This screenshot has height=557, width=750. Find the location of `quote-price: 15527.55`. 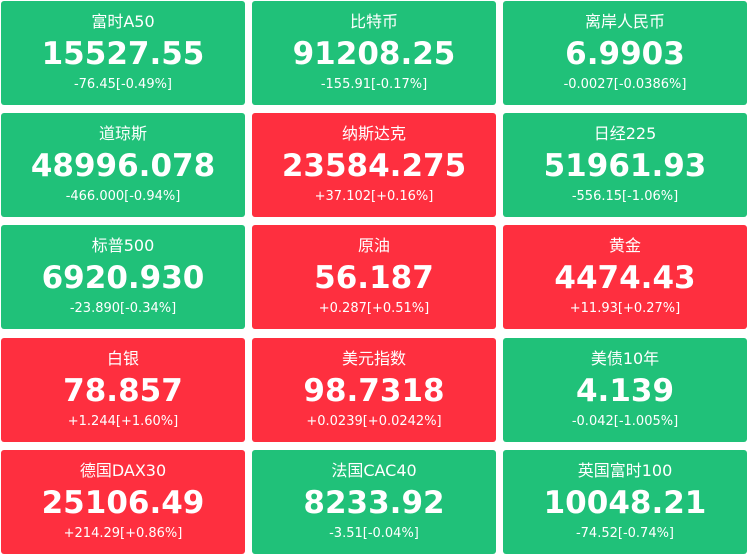

quote-price: 15527.55 is located at coordinates (123, 54).